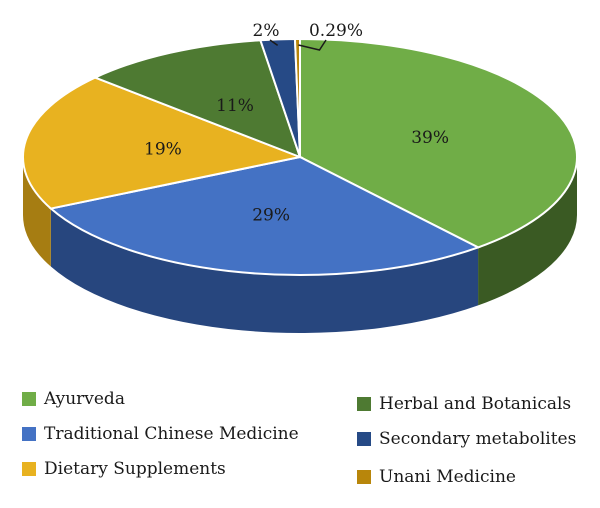  I want to click on legend-item-secondary: Secondary metabolites, so click(466, 439).